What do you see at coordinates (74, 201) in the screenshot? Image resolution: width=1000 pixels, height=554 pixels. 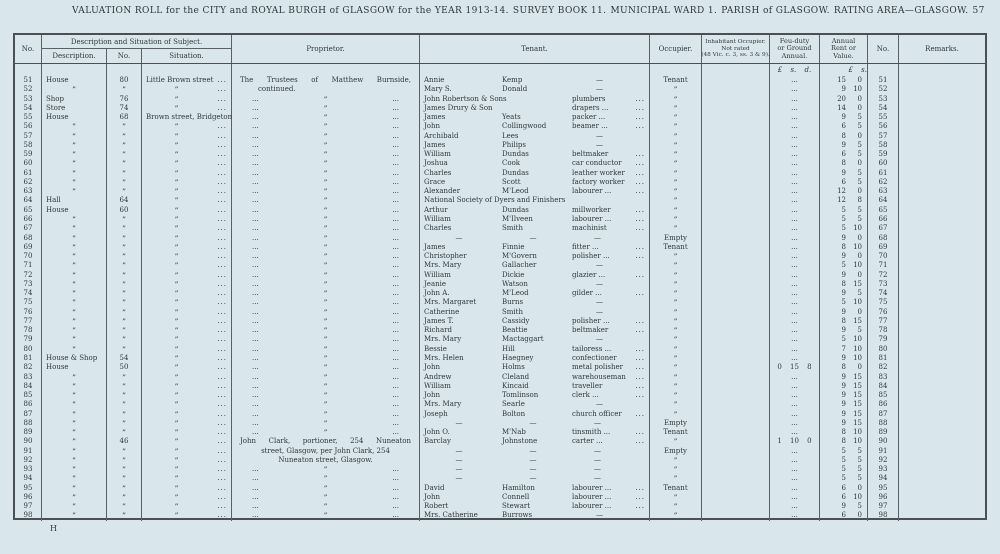 I see `cell-description: Hall` at bounding box center [74, 201].